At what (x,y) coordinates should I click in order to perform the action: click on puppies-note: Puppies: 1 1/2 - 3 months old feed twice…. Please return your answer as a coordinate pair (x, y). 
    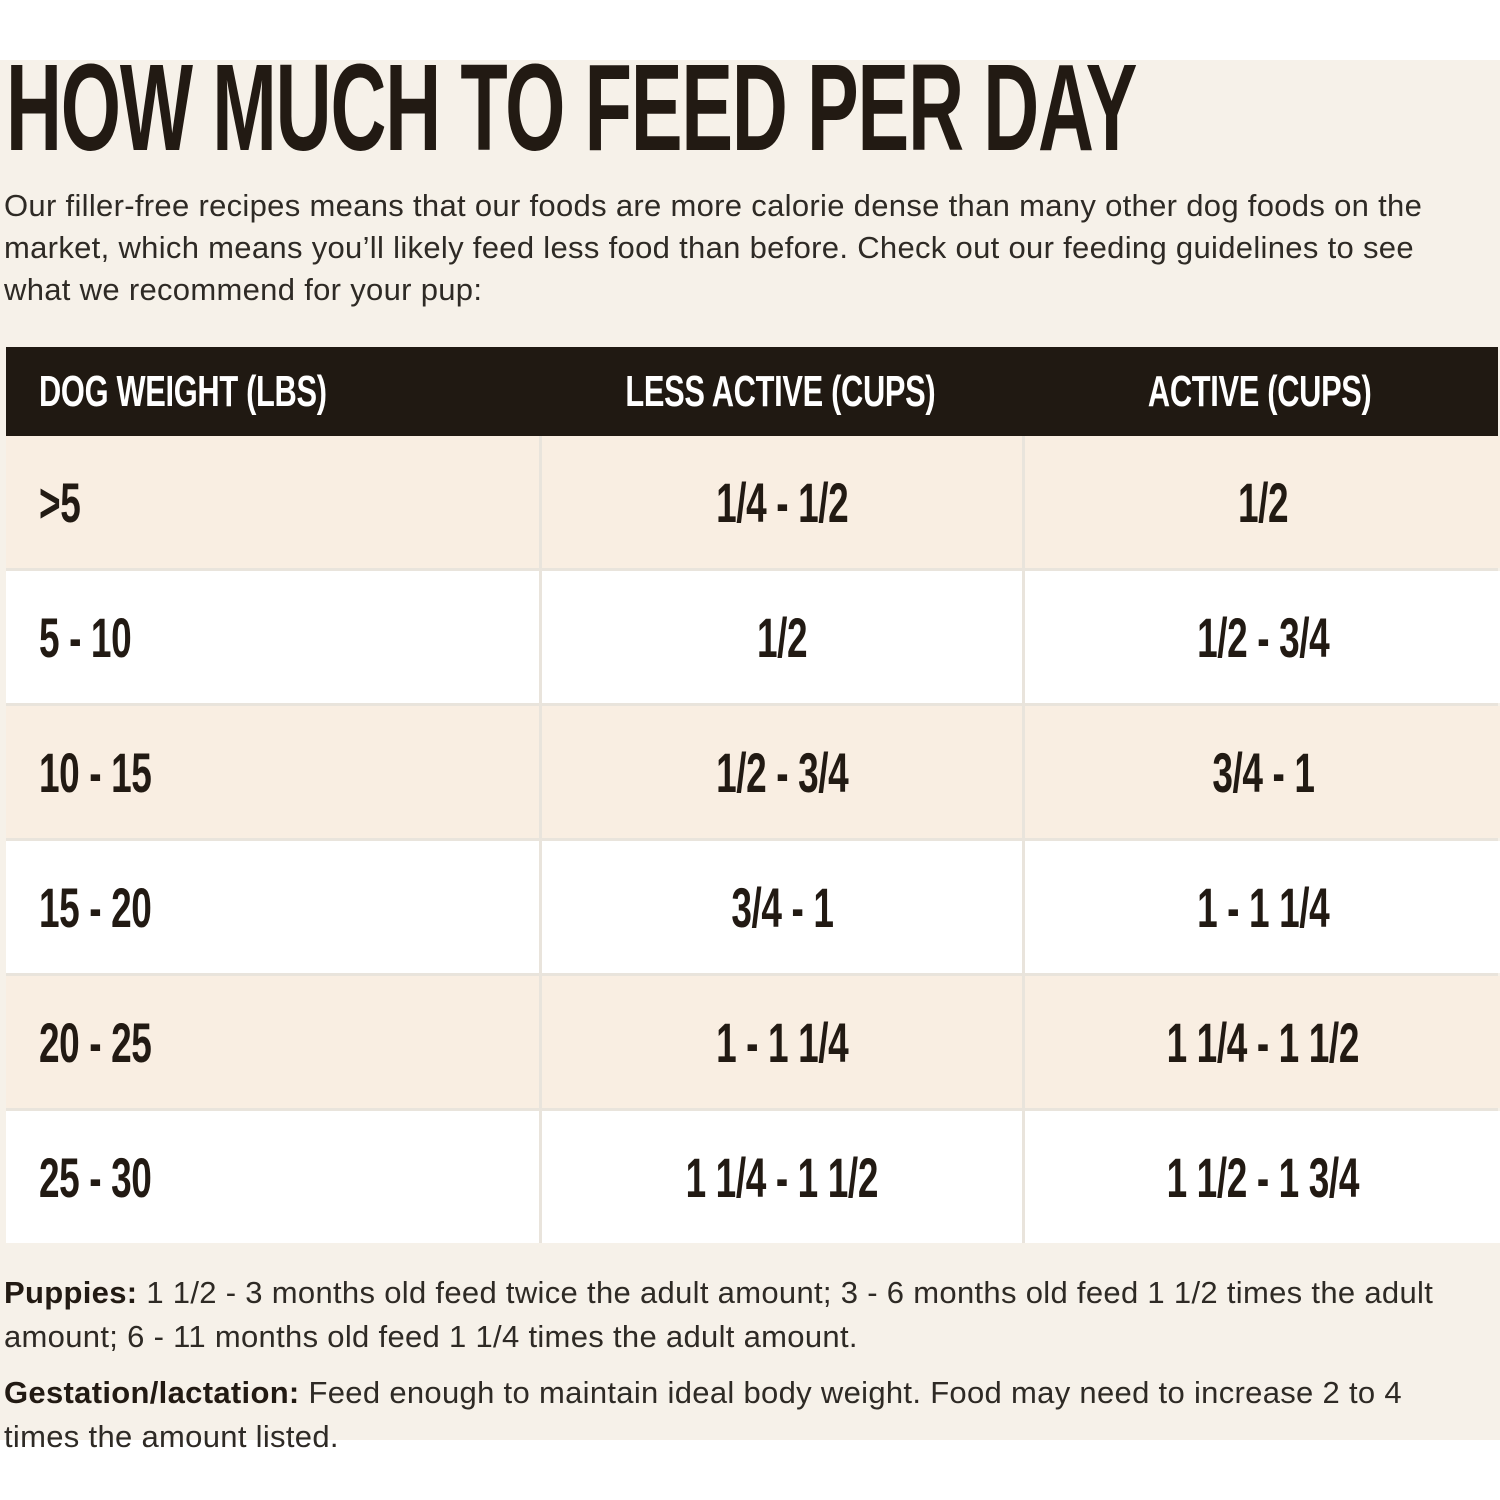
    Looking at the image, I should click on (734, 1315).